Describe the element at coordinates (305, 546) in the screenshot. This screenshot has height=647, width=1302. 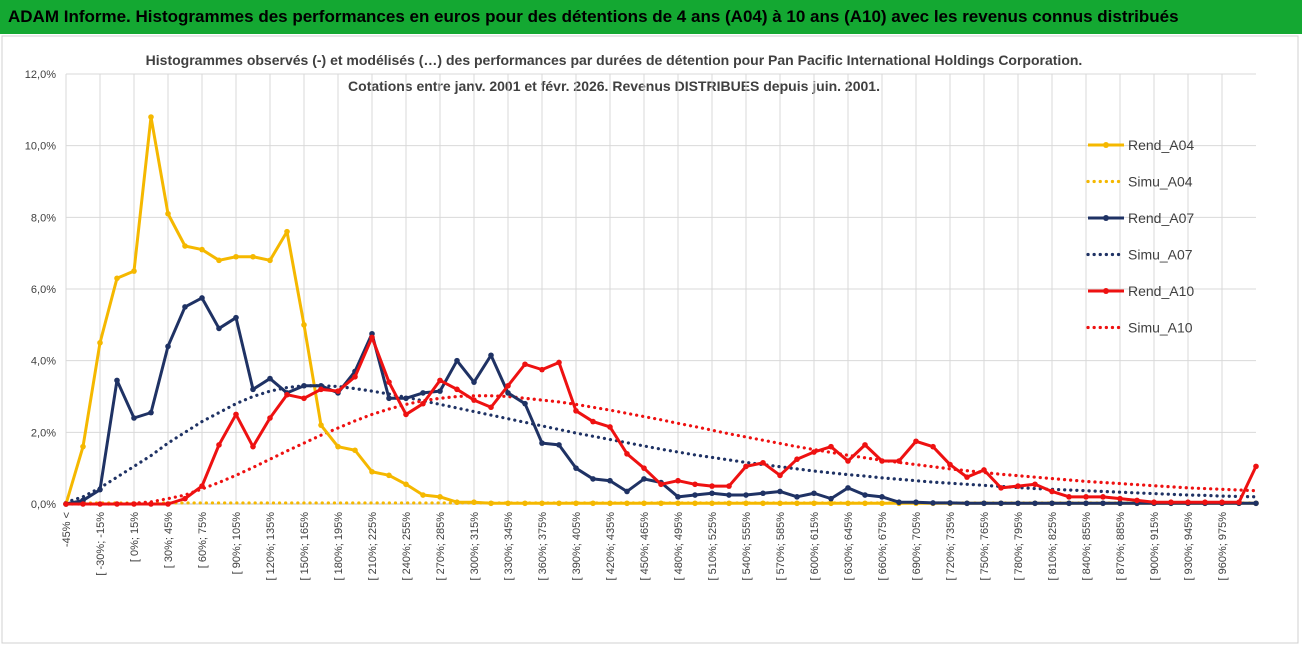
I see `x-tick-label: [ 150%; 165%` at that location.